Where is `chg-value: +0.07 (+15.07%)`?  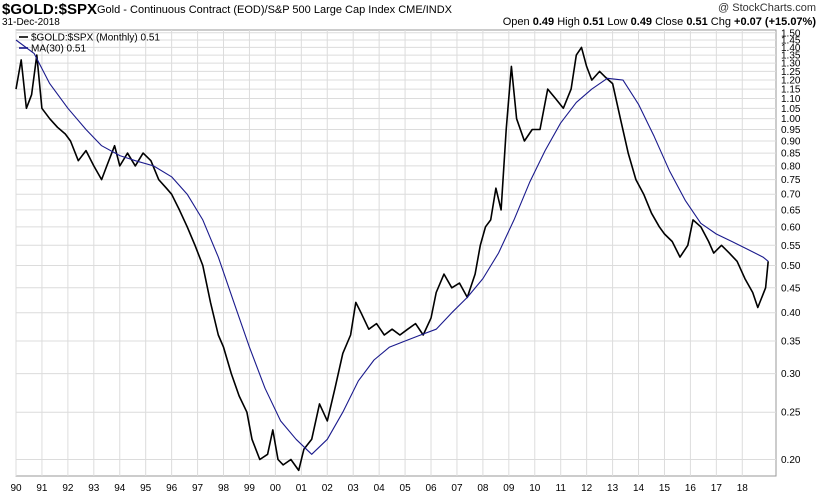
chg-value: +0.07 (+15.07%) is located at coordinates (775, 22).